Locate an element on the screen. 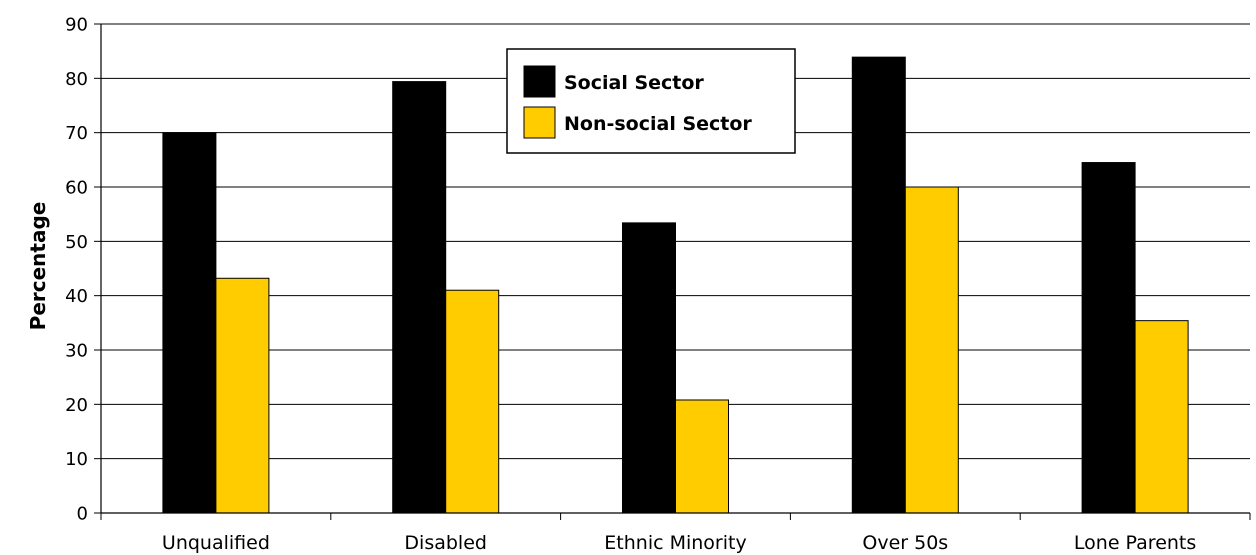  y-tick-label: 70 is located at coordinates (76, 133).